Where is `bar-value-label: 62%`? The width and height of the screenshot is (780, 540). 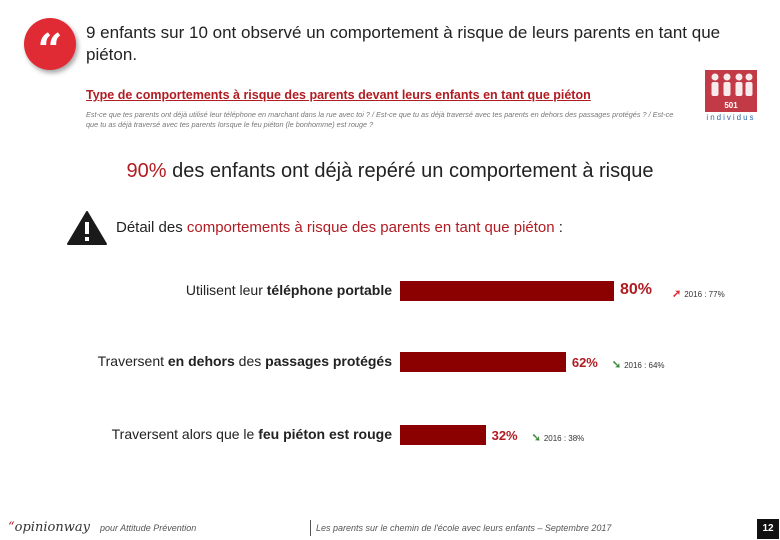 bar-value-label: 62% is located at coordinates (584, 362).